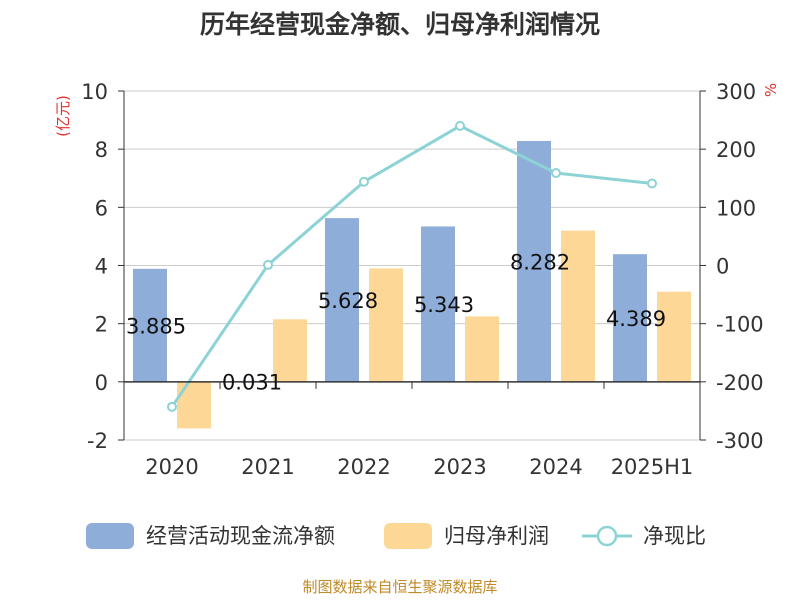  What do you see at coordinates (555, 467) in the screenshot?
I see `x-tick-label: 2024` at bounding box center [555, 467].